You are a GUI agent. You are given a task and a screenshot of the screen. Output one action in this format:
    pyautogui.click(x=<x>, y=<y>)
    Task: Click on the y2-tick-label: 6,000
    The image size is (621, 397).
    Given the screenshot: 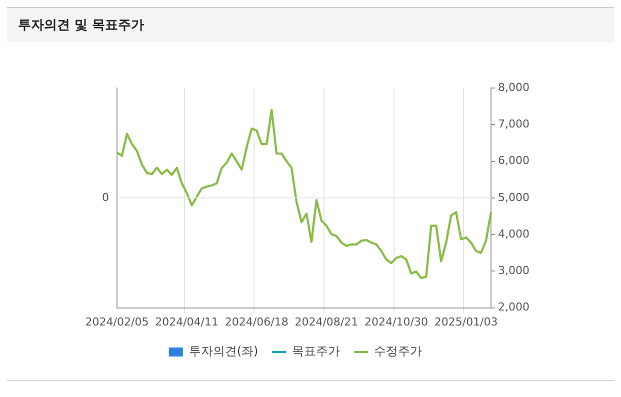 What is the action you would take?
    pyautogui.click(x=514, y=161)
    